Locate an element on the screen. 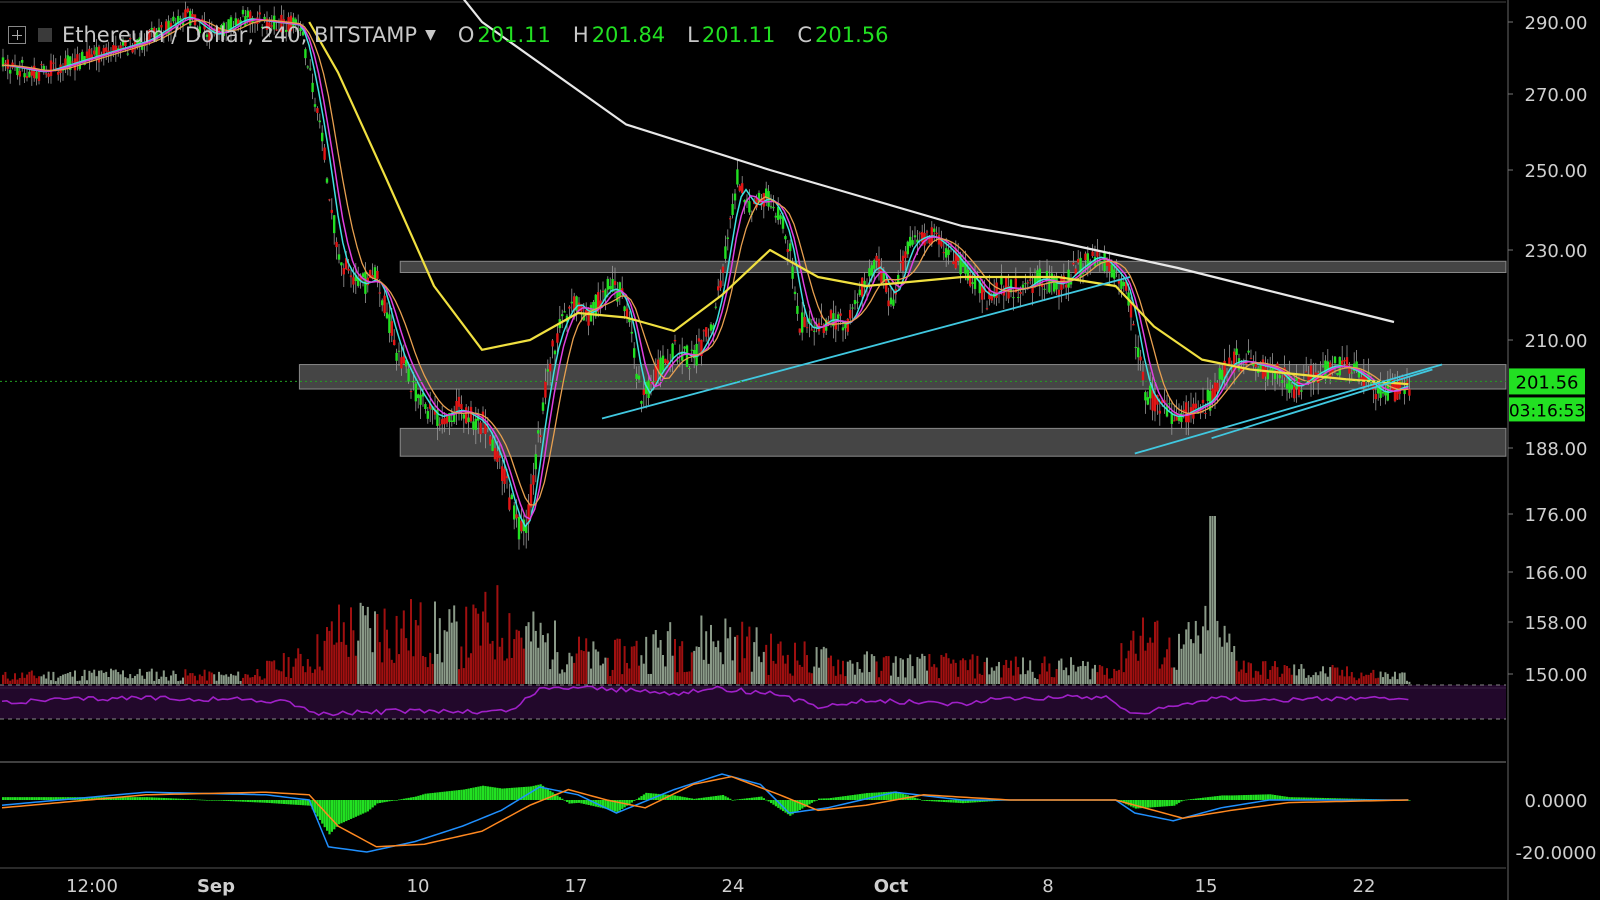 The image size is (1600, 900). expand-icon is located at coordinates (17, 35).